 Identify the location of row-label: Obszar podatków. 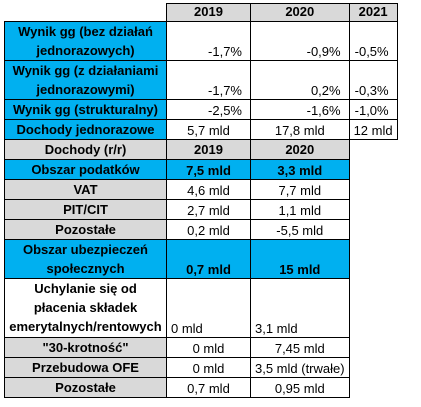
(85, 169).